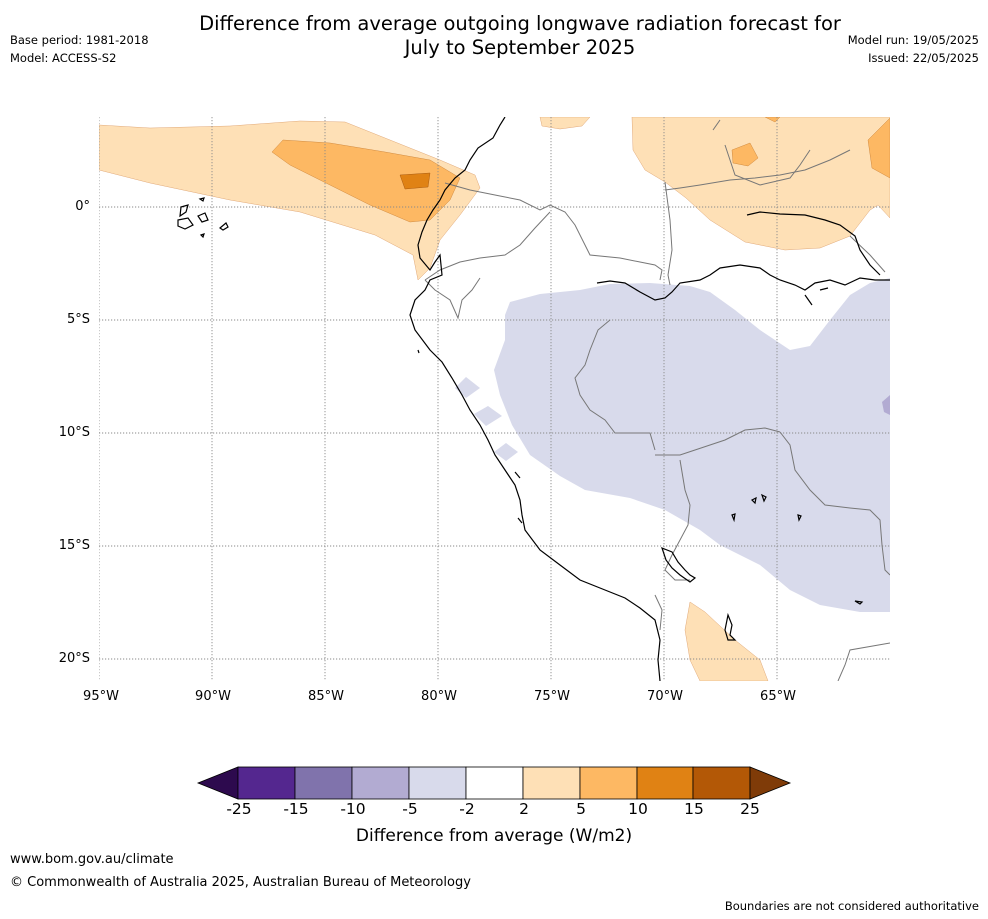 This screenshot has width=988, height=919. What do you see at coordinates (913, 40) in the screenshot?
I see `model-run: Model run: 19/05/2025` at bounding box center [913, 40].